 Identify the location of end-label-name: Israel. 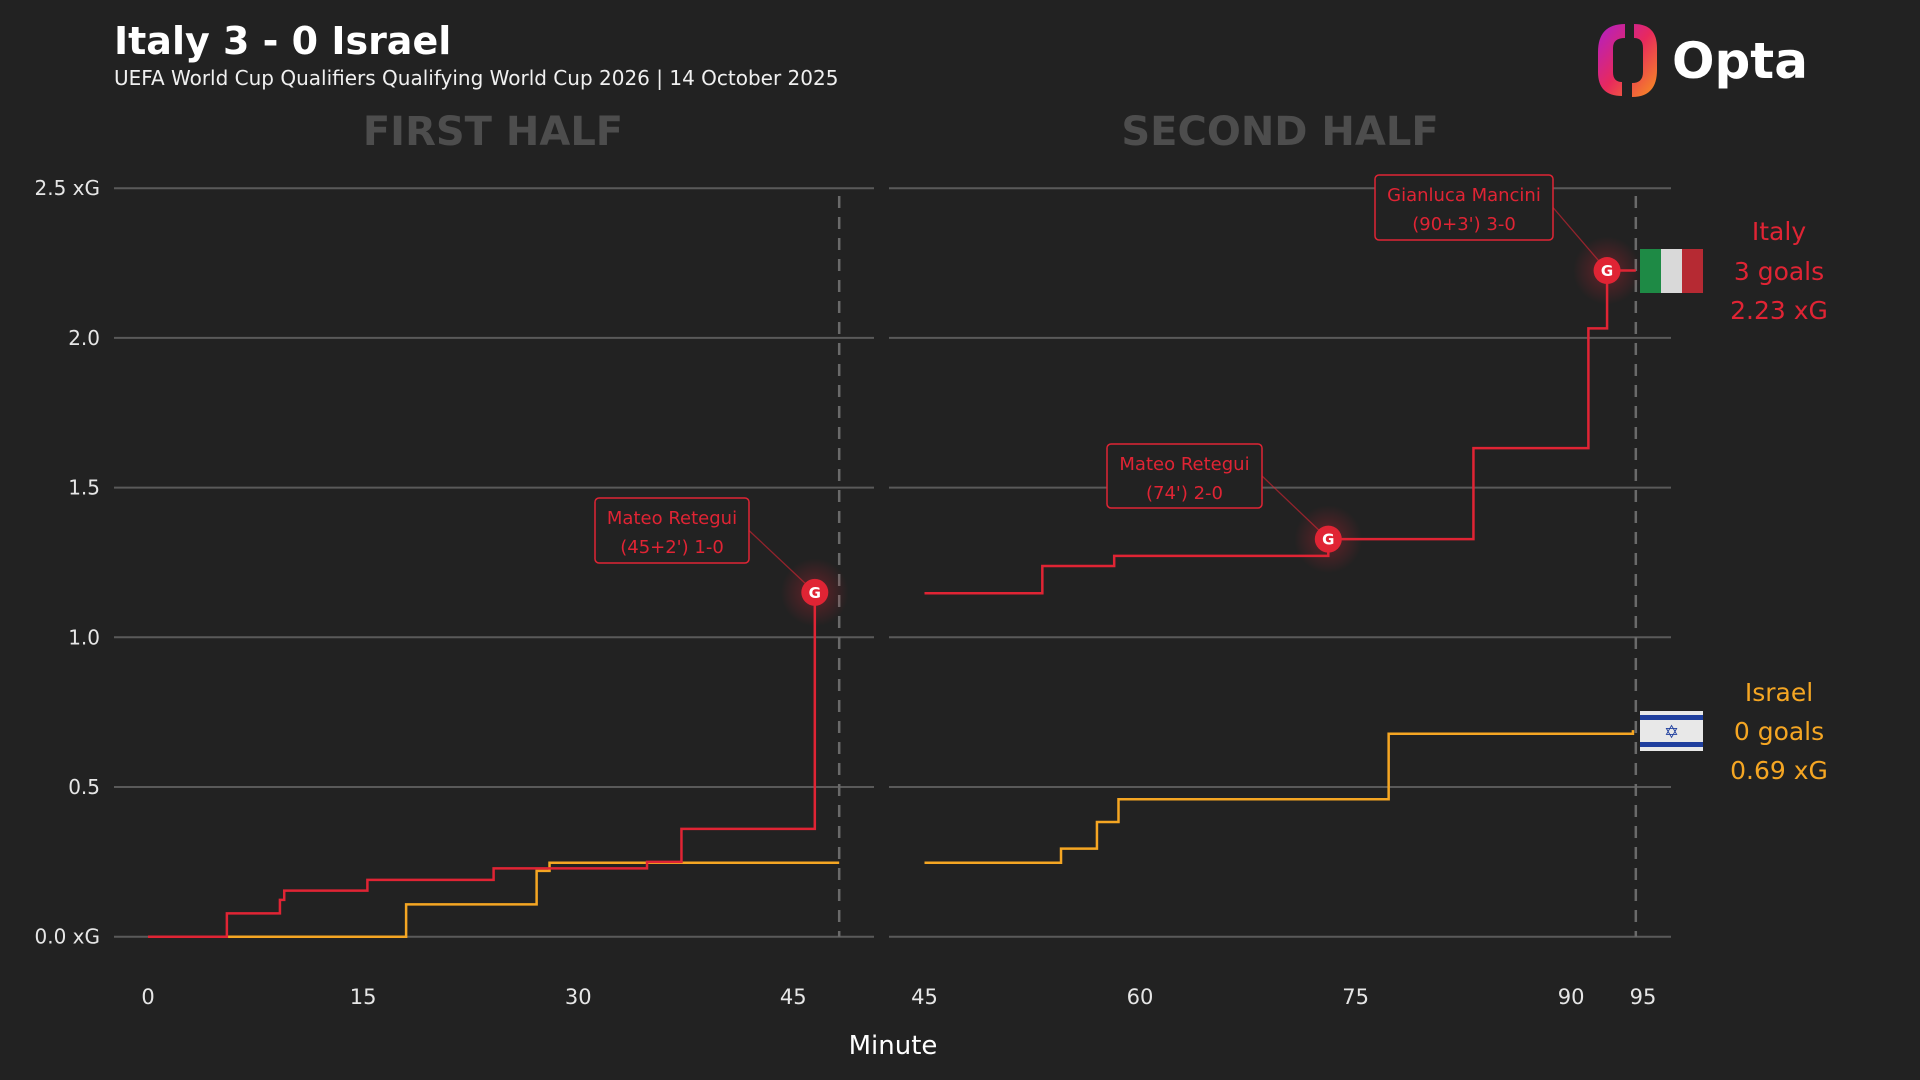
(1779, 692).